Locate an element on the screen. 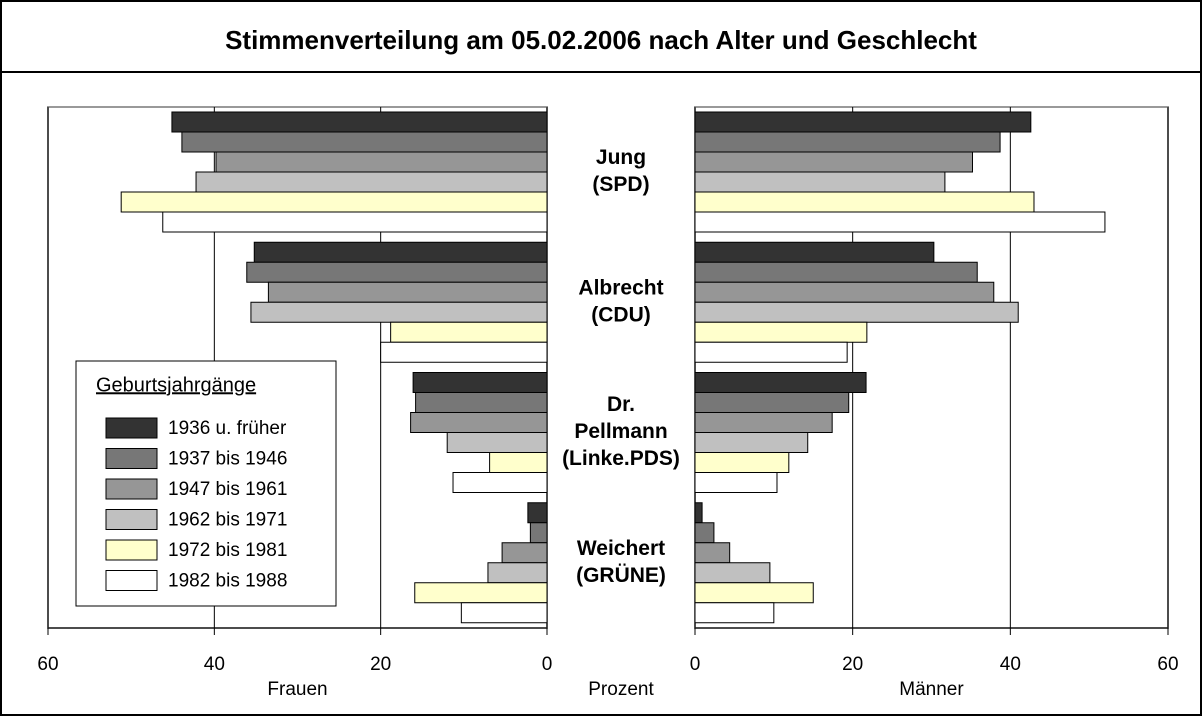 This screenshot has width=1202, height=716. legend-label: 1937 bis 1946 is located at coordinates (227, 459).